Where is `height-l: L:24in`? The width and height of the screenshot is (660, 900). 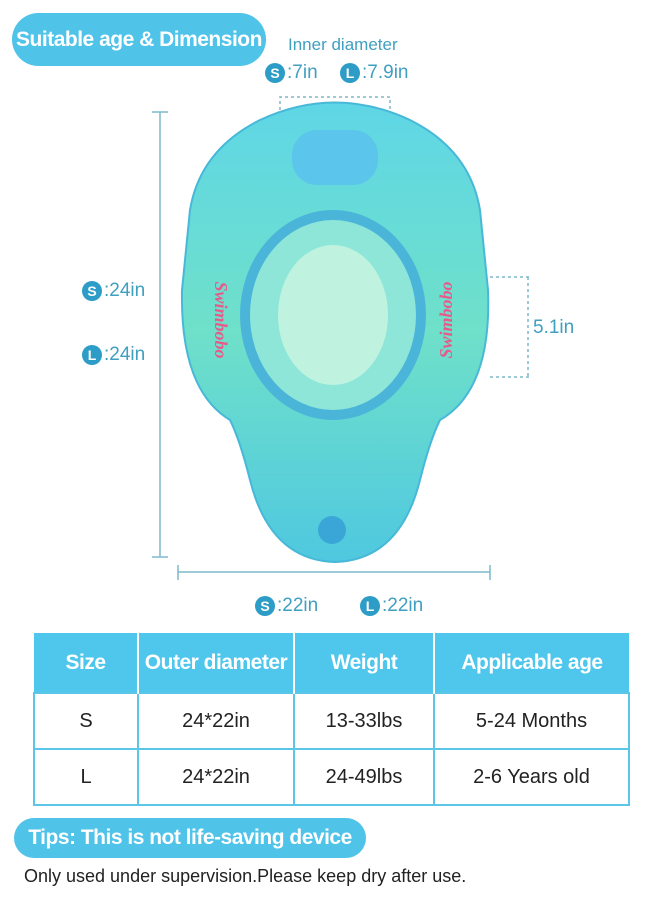
height-l: L:24in is located at coordinates (113, 355).